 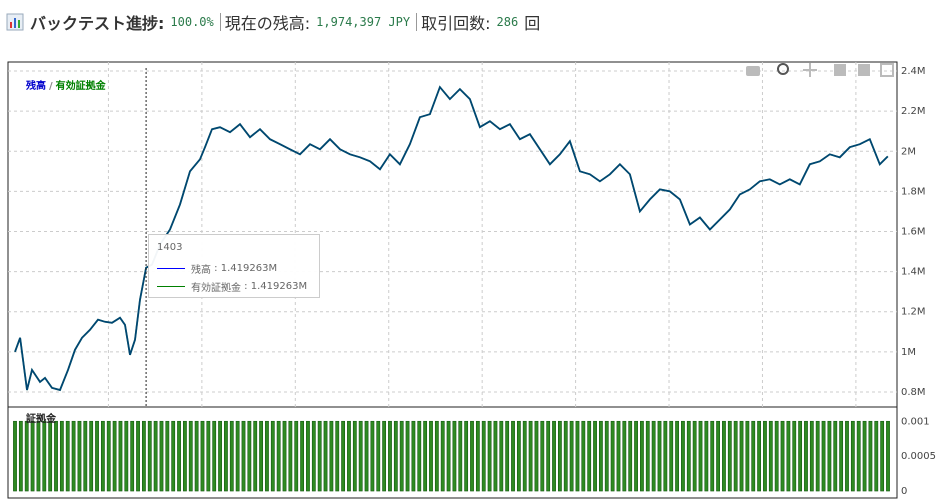 I want to click on tooltip-name: 残高, so click(x=201, y=270).